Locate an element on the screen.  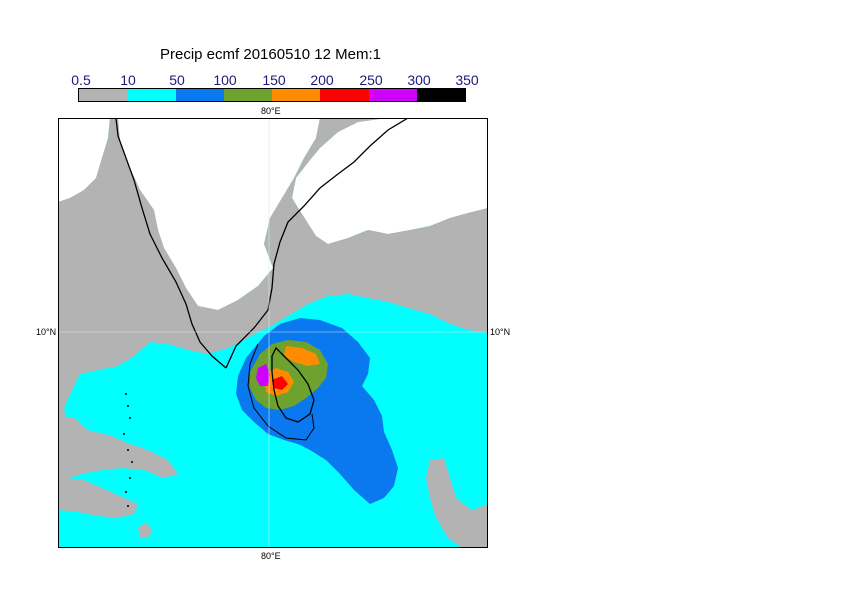
legend-label: 350 is located at coordinates (467, 80).